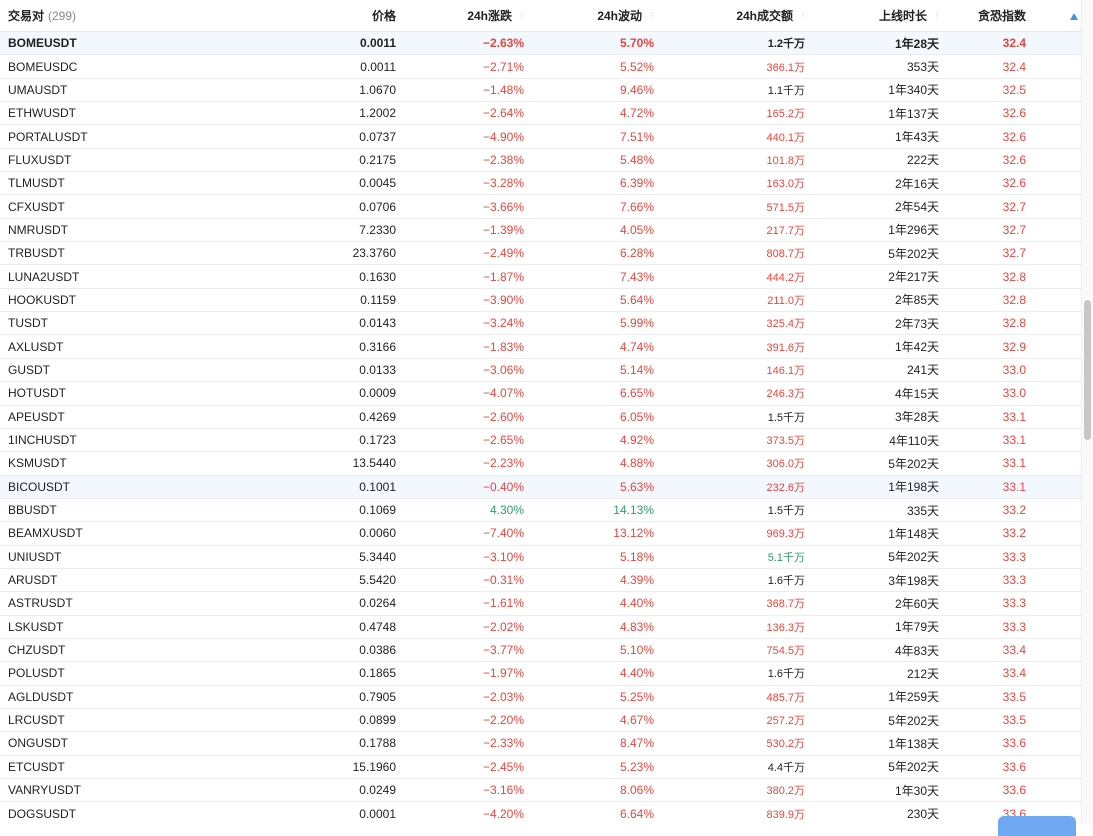 The width and height of the screenshot is (1093, 836). I want to click on symbol-cell: 1INCHUSDT, so click(42, 440).